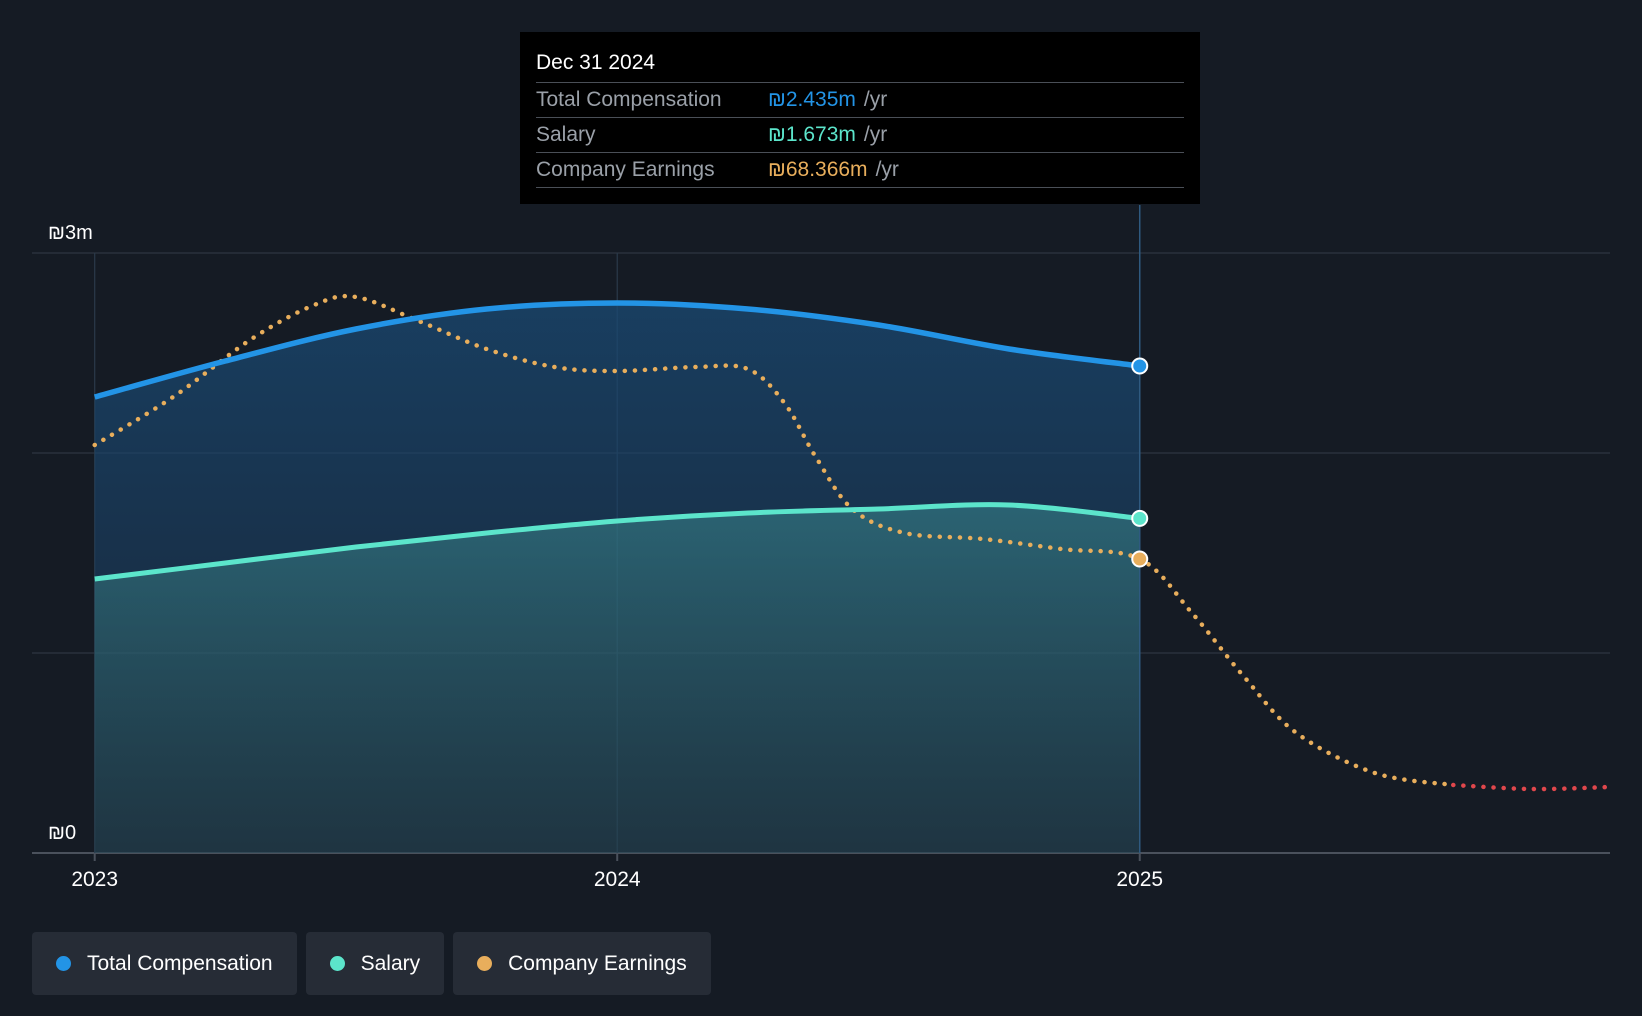  What do you see at coordinates (860, 134) in the screenshot?
I see `tooltip-row-salary: Salary ₪1.673m /yr` at bounding box center [860, 134].